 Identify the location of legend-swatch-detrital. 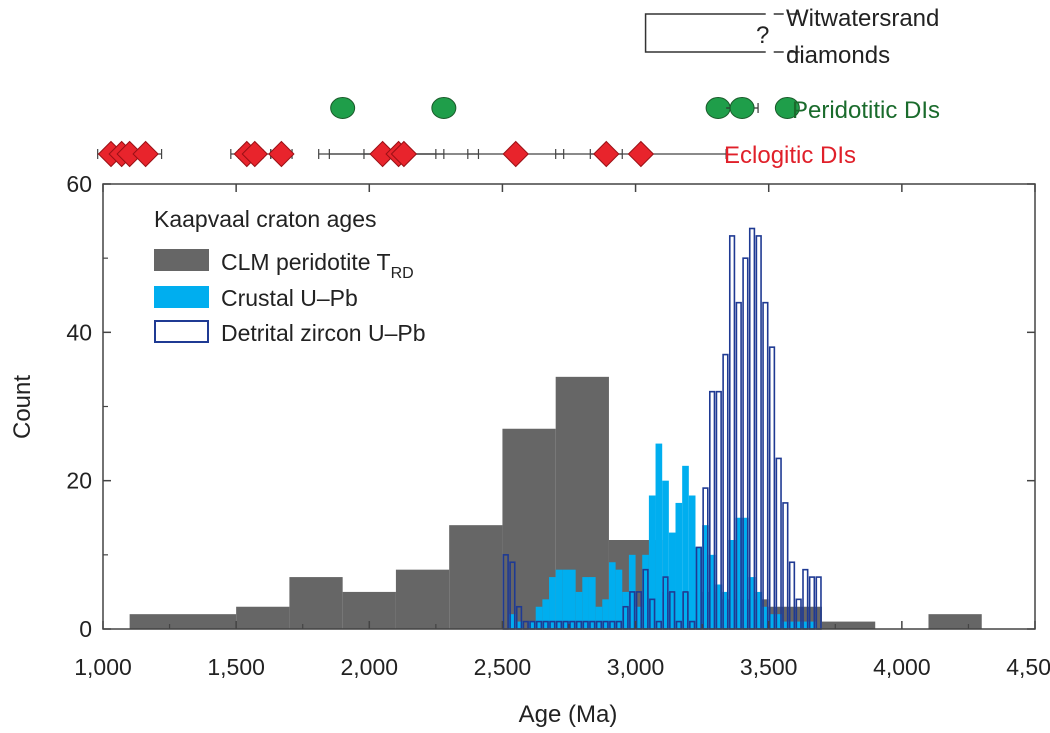
(181, 331).